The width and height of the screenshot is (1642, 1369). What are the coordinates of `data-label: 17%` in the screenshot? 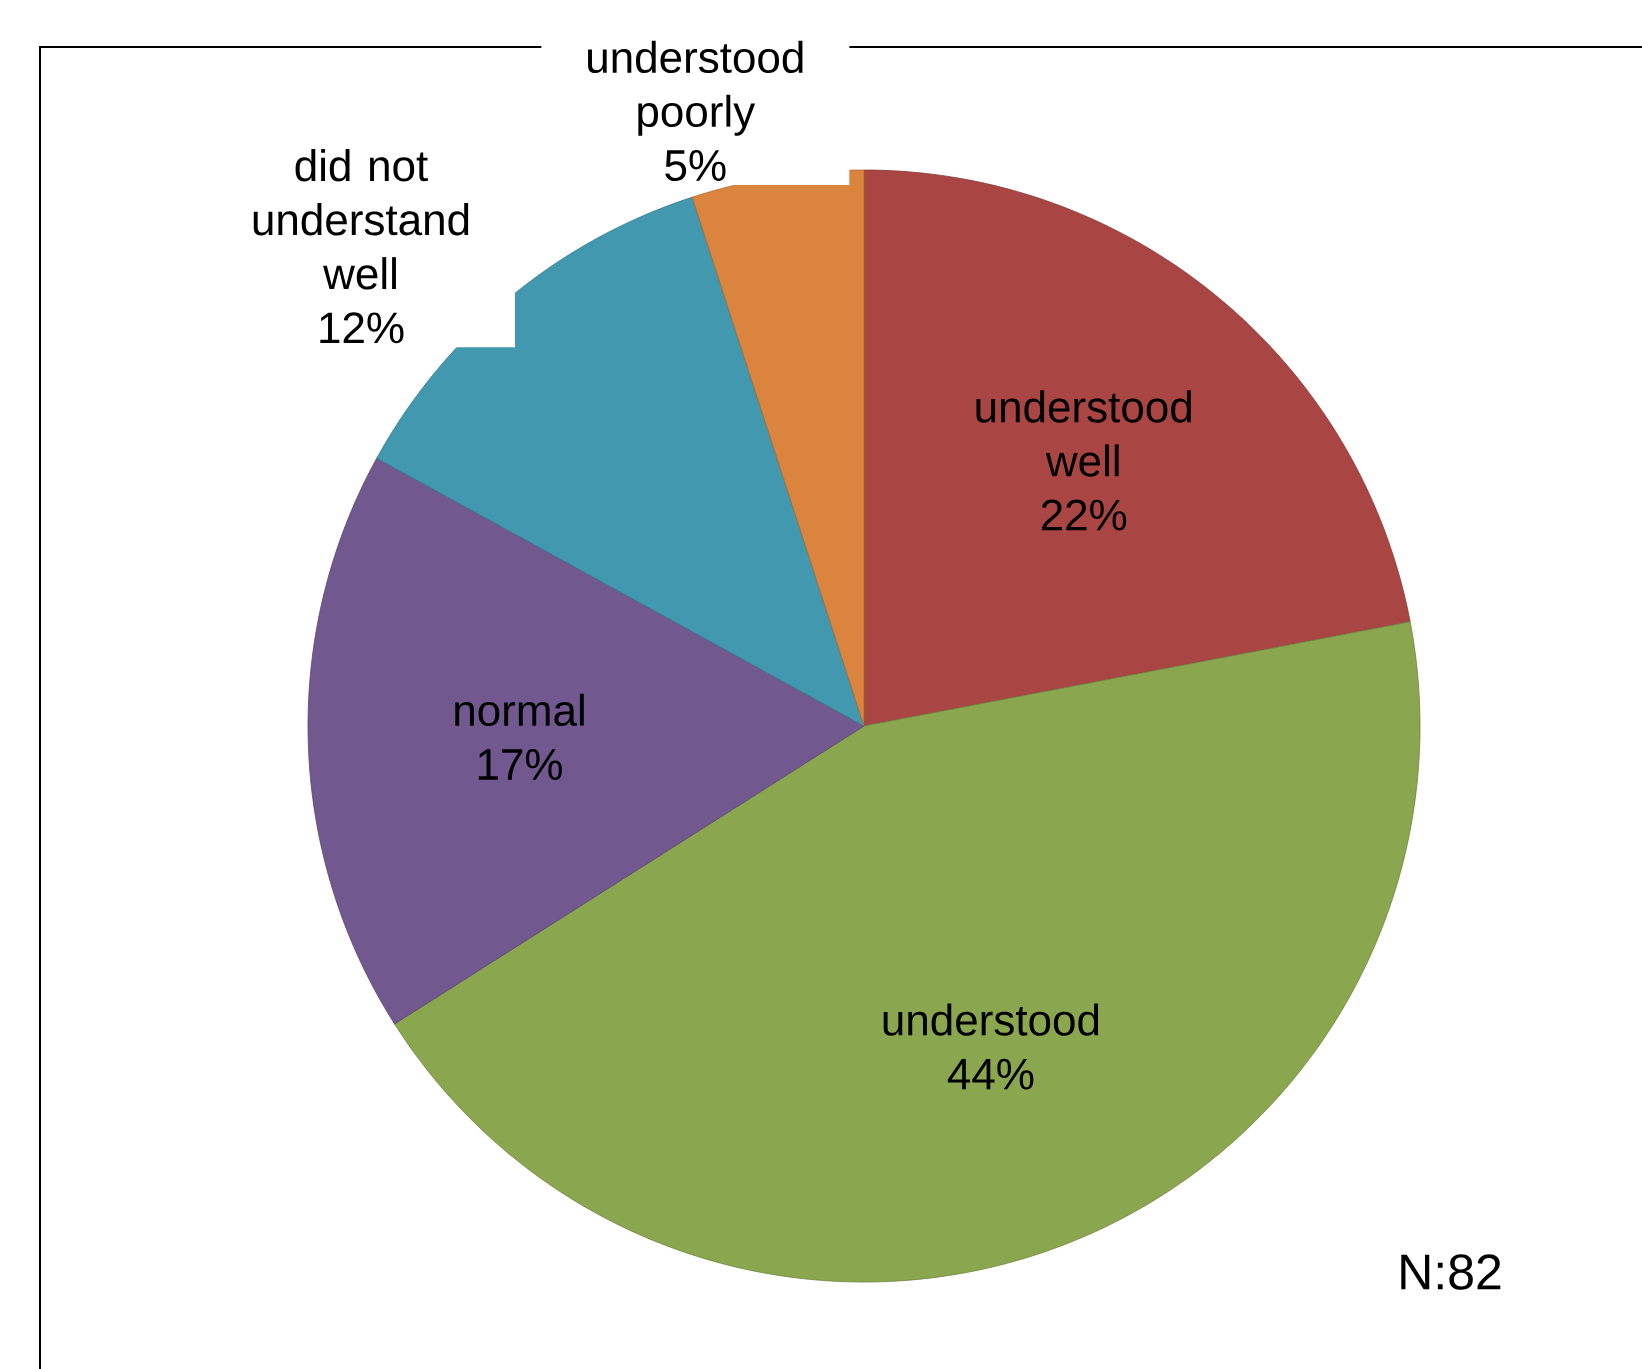 It's located at (520, 764).